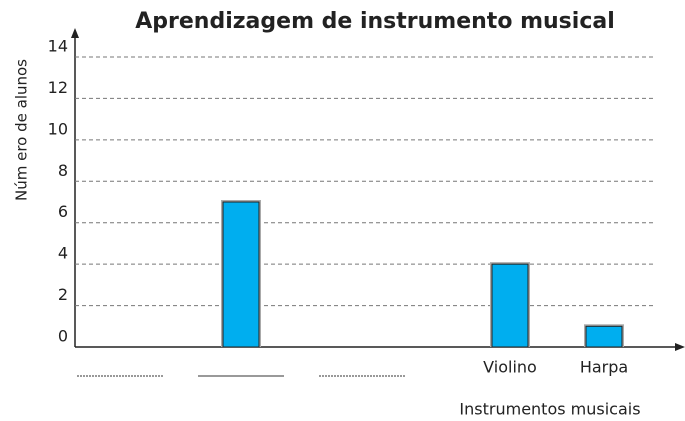 The image size is (685, 421). Describe the element at coordinates (75, 33) in the screenshot. I see `y-axis-arrow` at that location.